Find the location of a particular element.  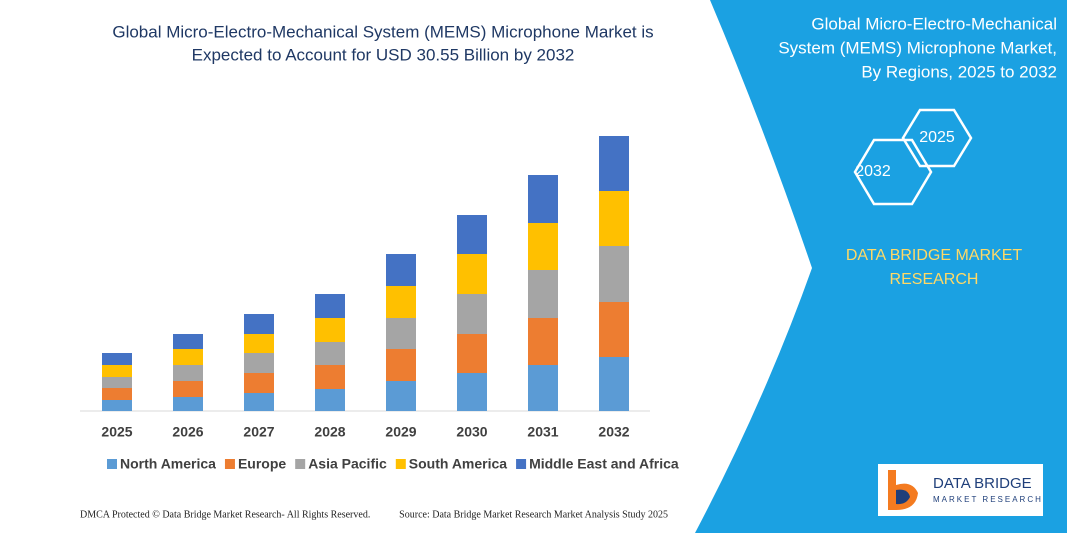

logo-mark is located at coordinates (903, 497).